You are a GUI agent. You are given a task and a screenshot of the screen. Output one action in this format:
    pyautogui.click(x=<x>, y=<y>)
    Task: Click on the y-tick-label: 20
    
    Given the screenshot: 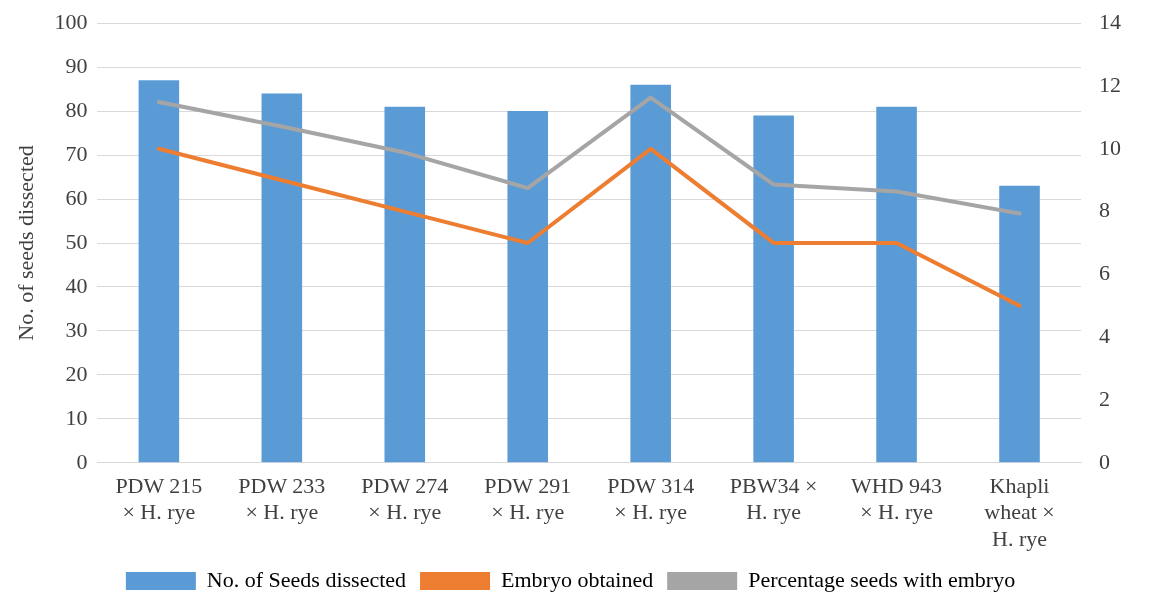 What is the action you would take?
    pyautogui.click(x=76, y=373)
    